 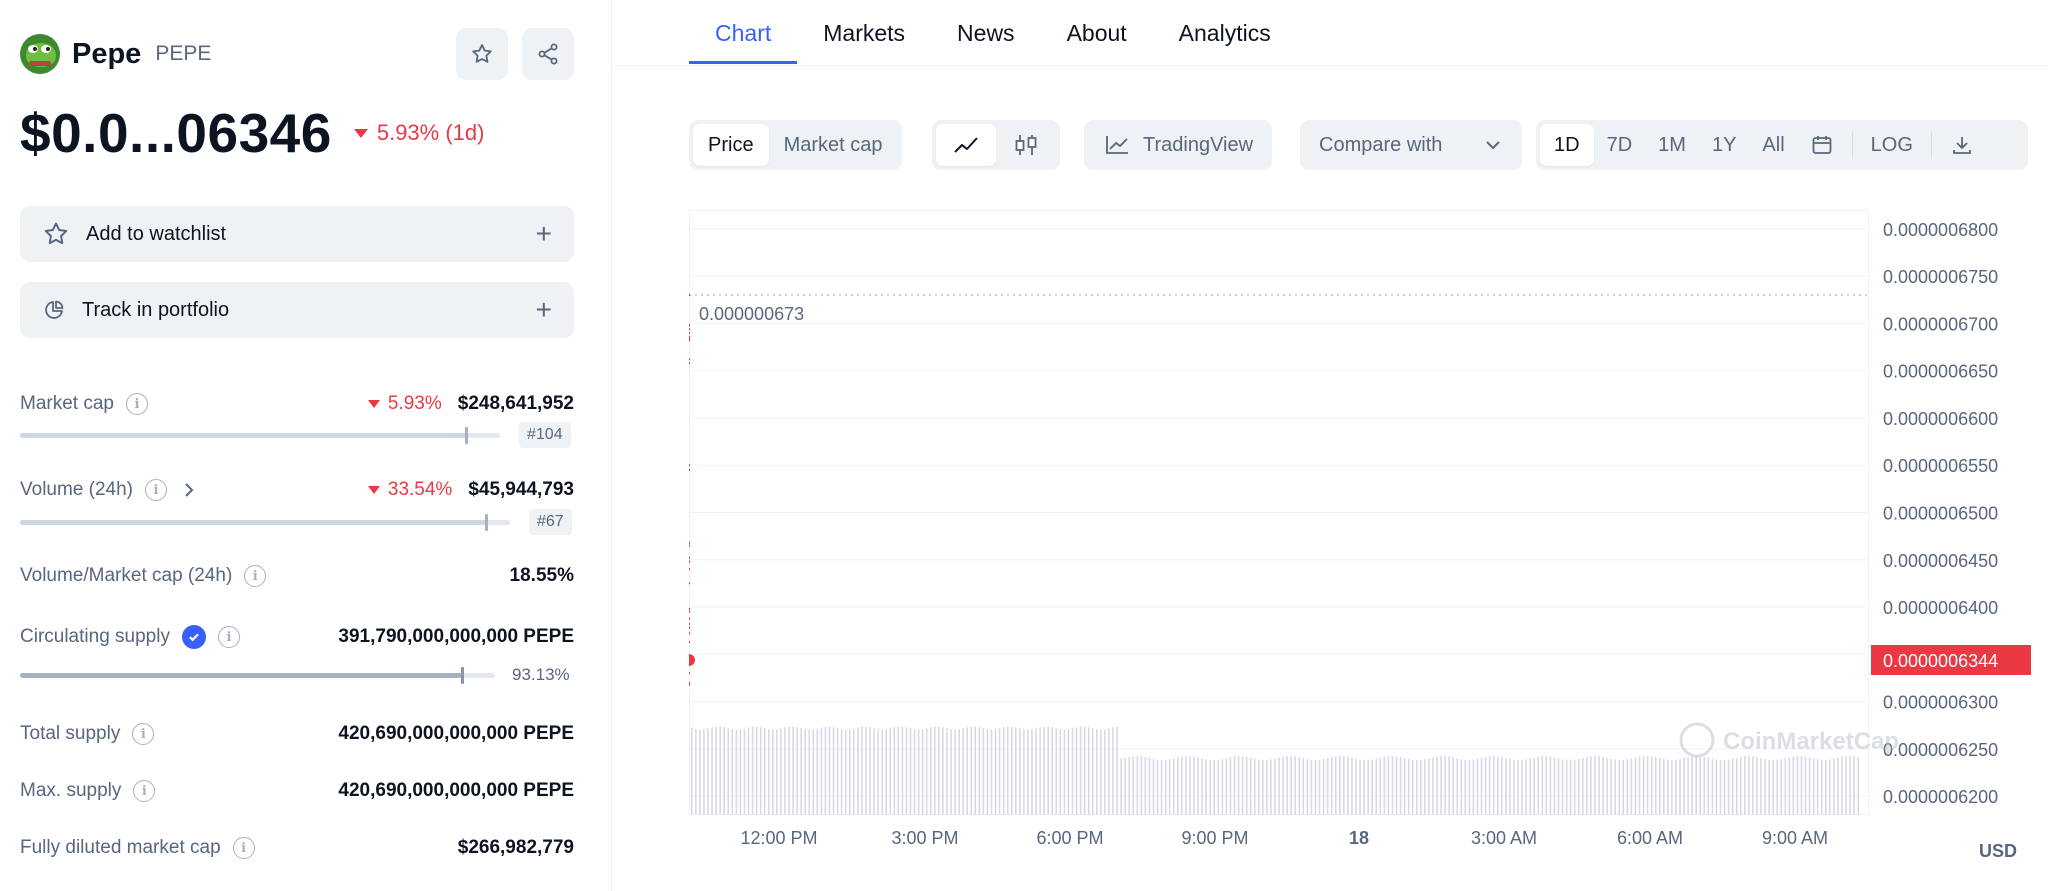 I want to click on tab-chart: Chart, so click(x=743, y=33).